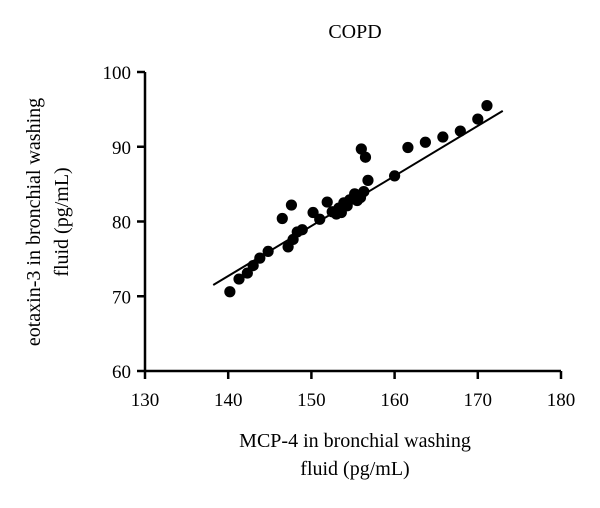 The width and height of the screenshot is (600, 508). What do you see at coordinates (478, 400) in the screenshot?
I see `x-tick-label: 170` at bounding box center [478, 400].